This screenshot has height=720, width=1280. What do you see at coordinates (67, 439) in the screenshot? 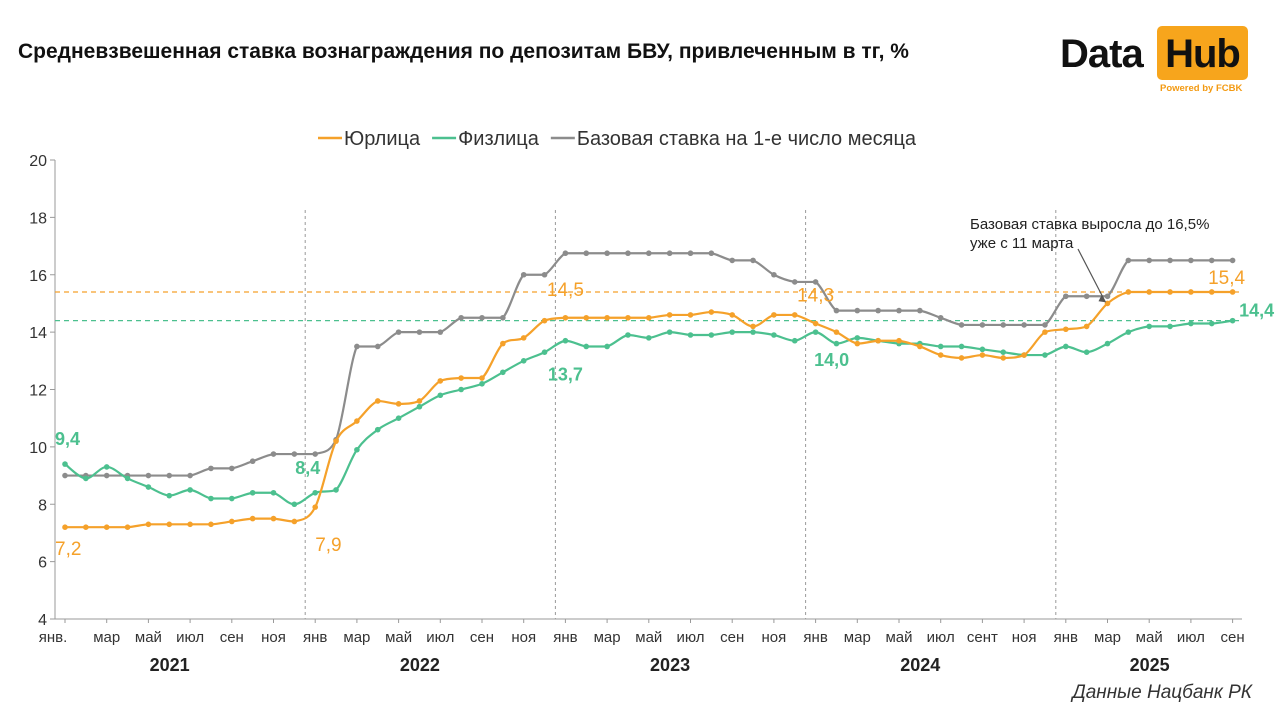
I see `data-label: 9,4` at bounding box center [67, 439].